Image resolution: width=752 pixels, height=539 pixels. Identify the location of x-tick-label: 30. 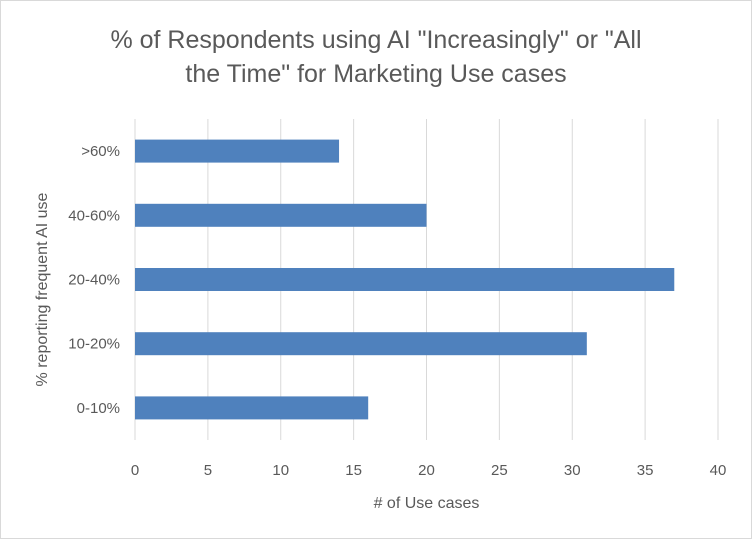
(572, 470).